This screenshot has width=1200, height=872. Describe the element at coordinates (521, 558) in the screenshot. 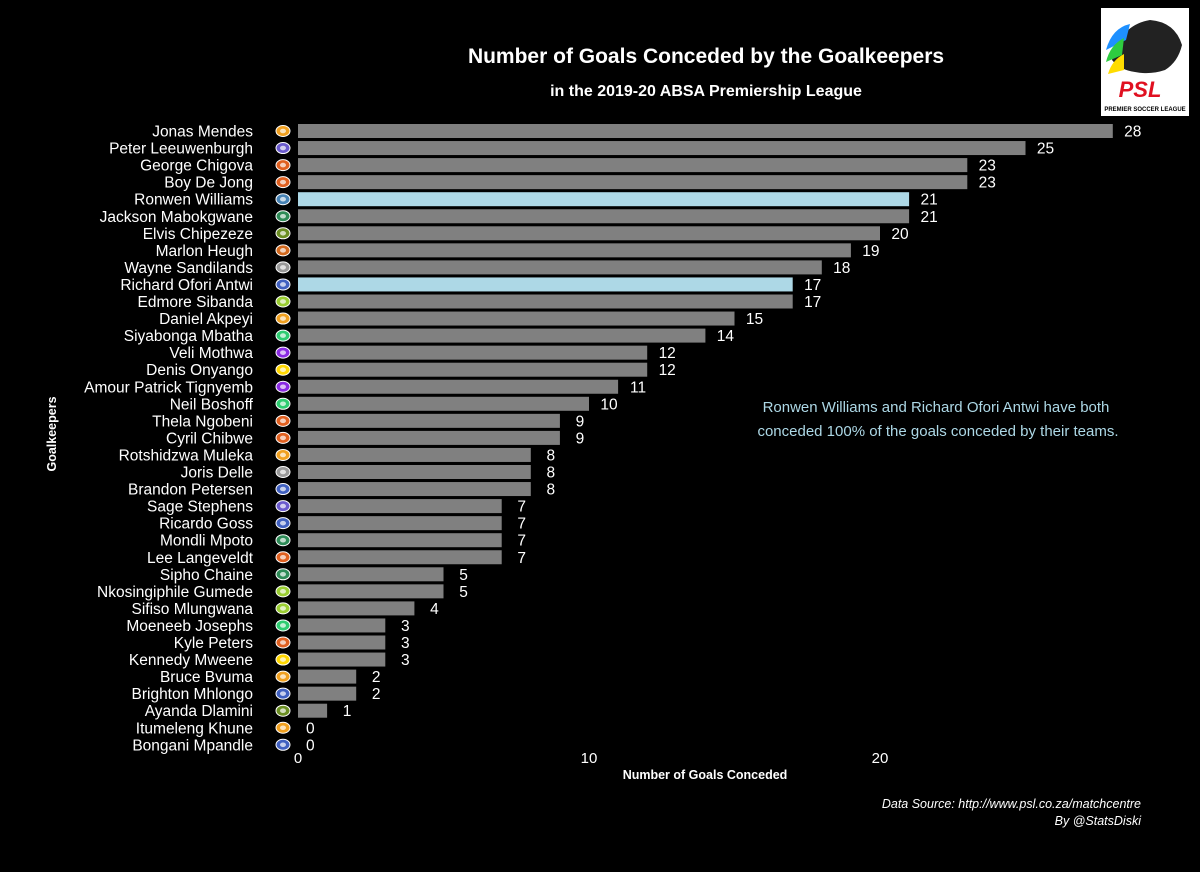

I see `value-label-lee-langeveldt: 7` at that location.